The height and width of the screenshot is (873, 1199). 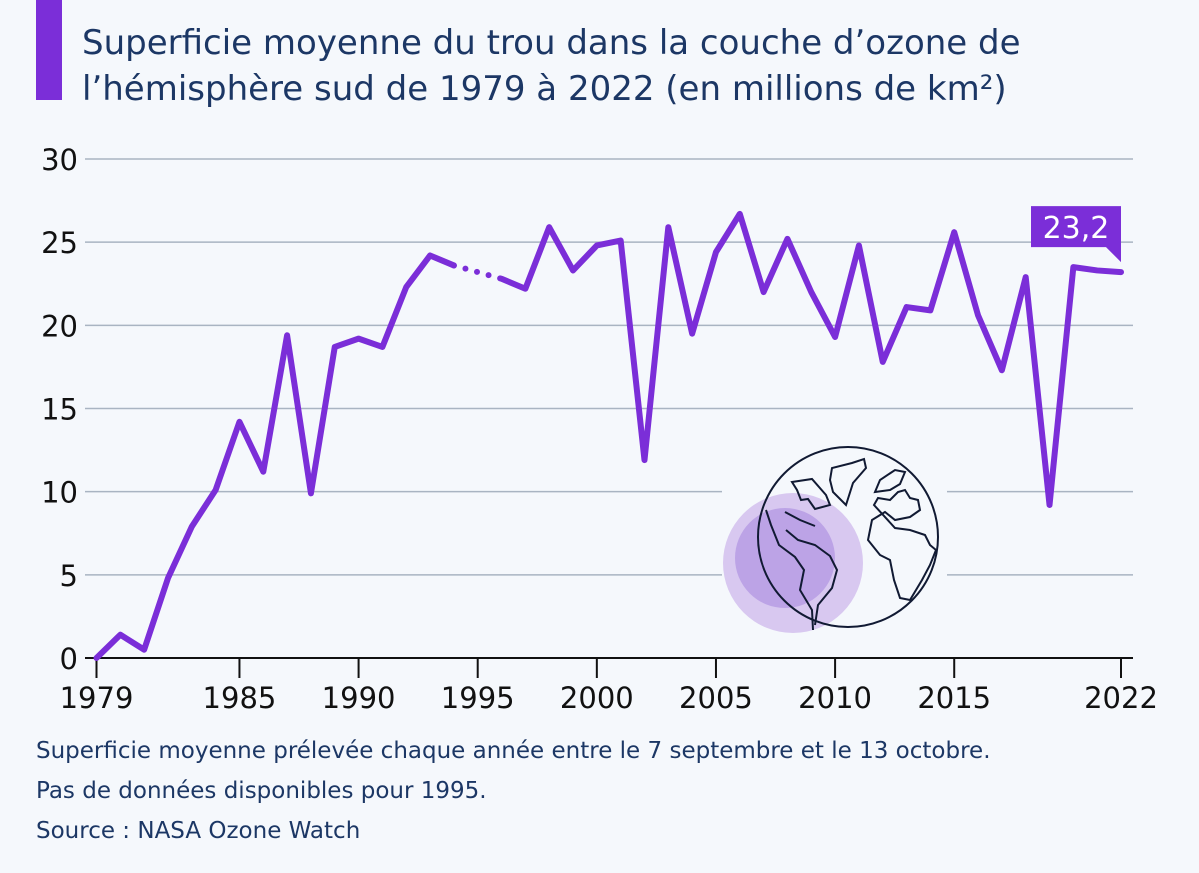 What do you see at coordinates (597, 698) in the screenshot?
I see `x-tick-label: 2000` at bounding box center [597, 698].